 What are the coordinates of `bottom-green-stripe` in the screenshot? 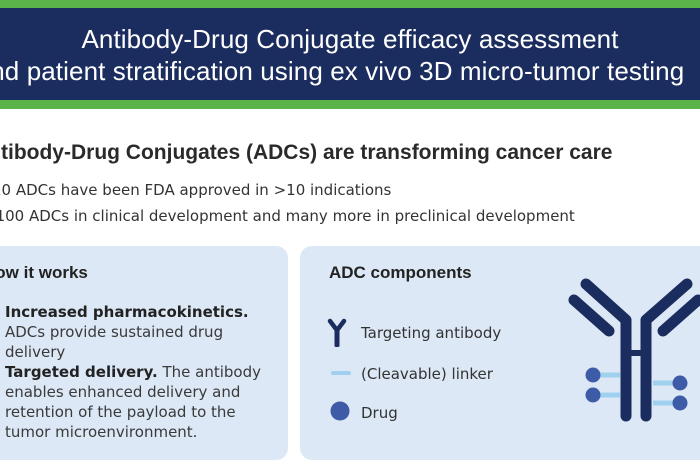 It's located at (350, 104).